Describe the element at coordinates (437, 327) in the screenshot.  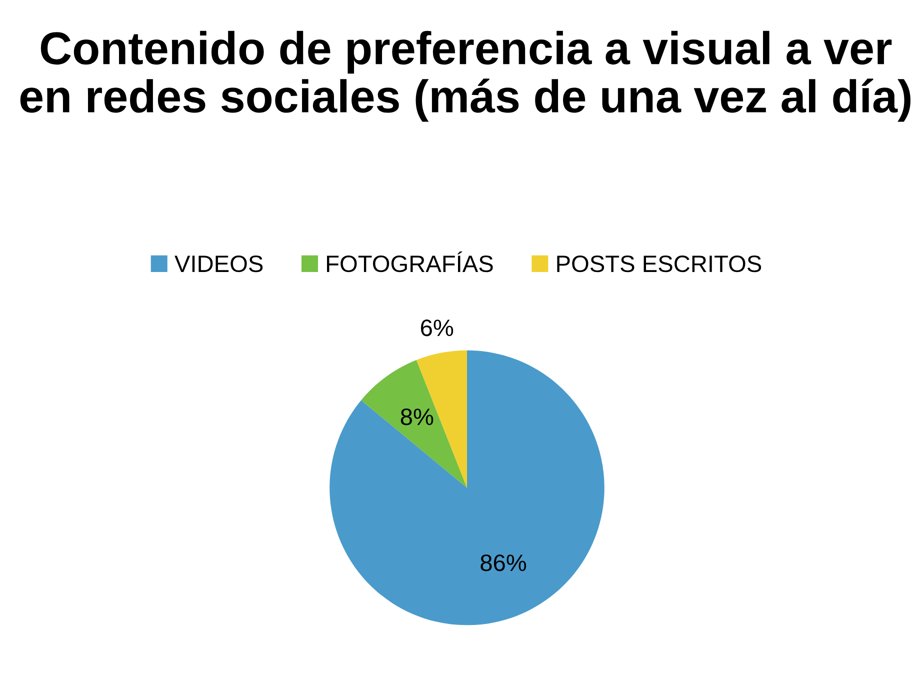
I see `data-label: 6%` at that location.